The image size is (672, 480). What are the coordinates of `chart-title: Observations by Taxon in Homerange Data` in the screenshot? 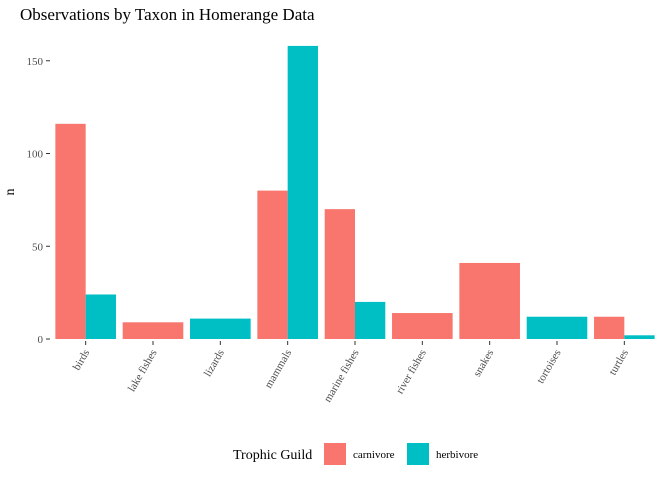 It's located at (167, 14).